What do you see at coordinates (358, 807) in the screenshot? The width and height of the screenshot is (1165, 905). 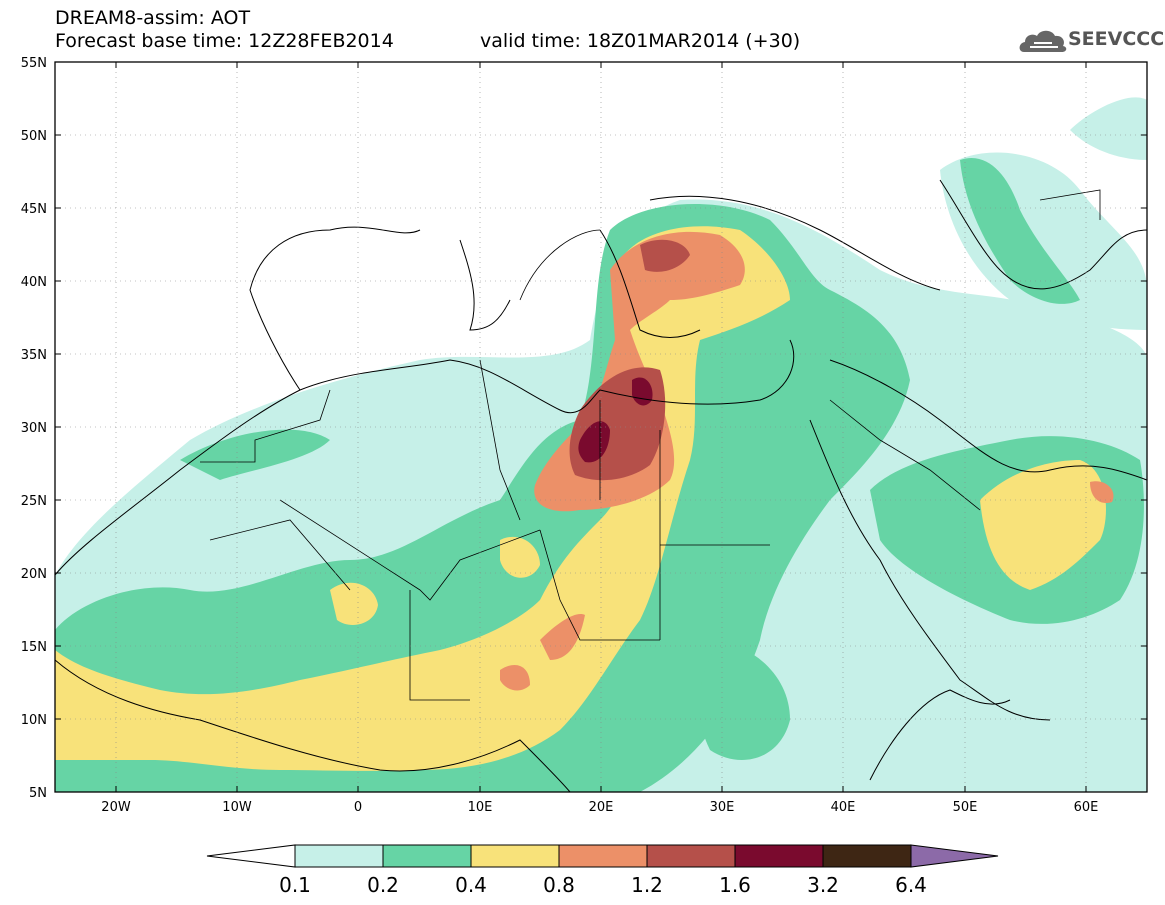 I see `lon-label-0: 0` at bounding box center [358, 807].